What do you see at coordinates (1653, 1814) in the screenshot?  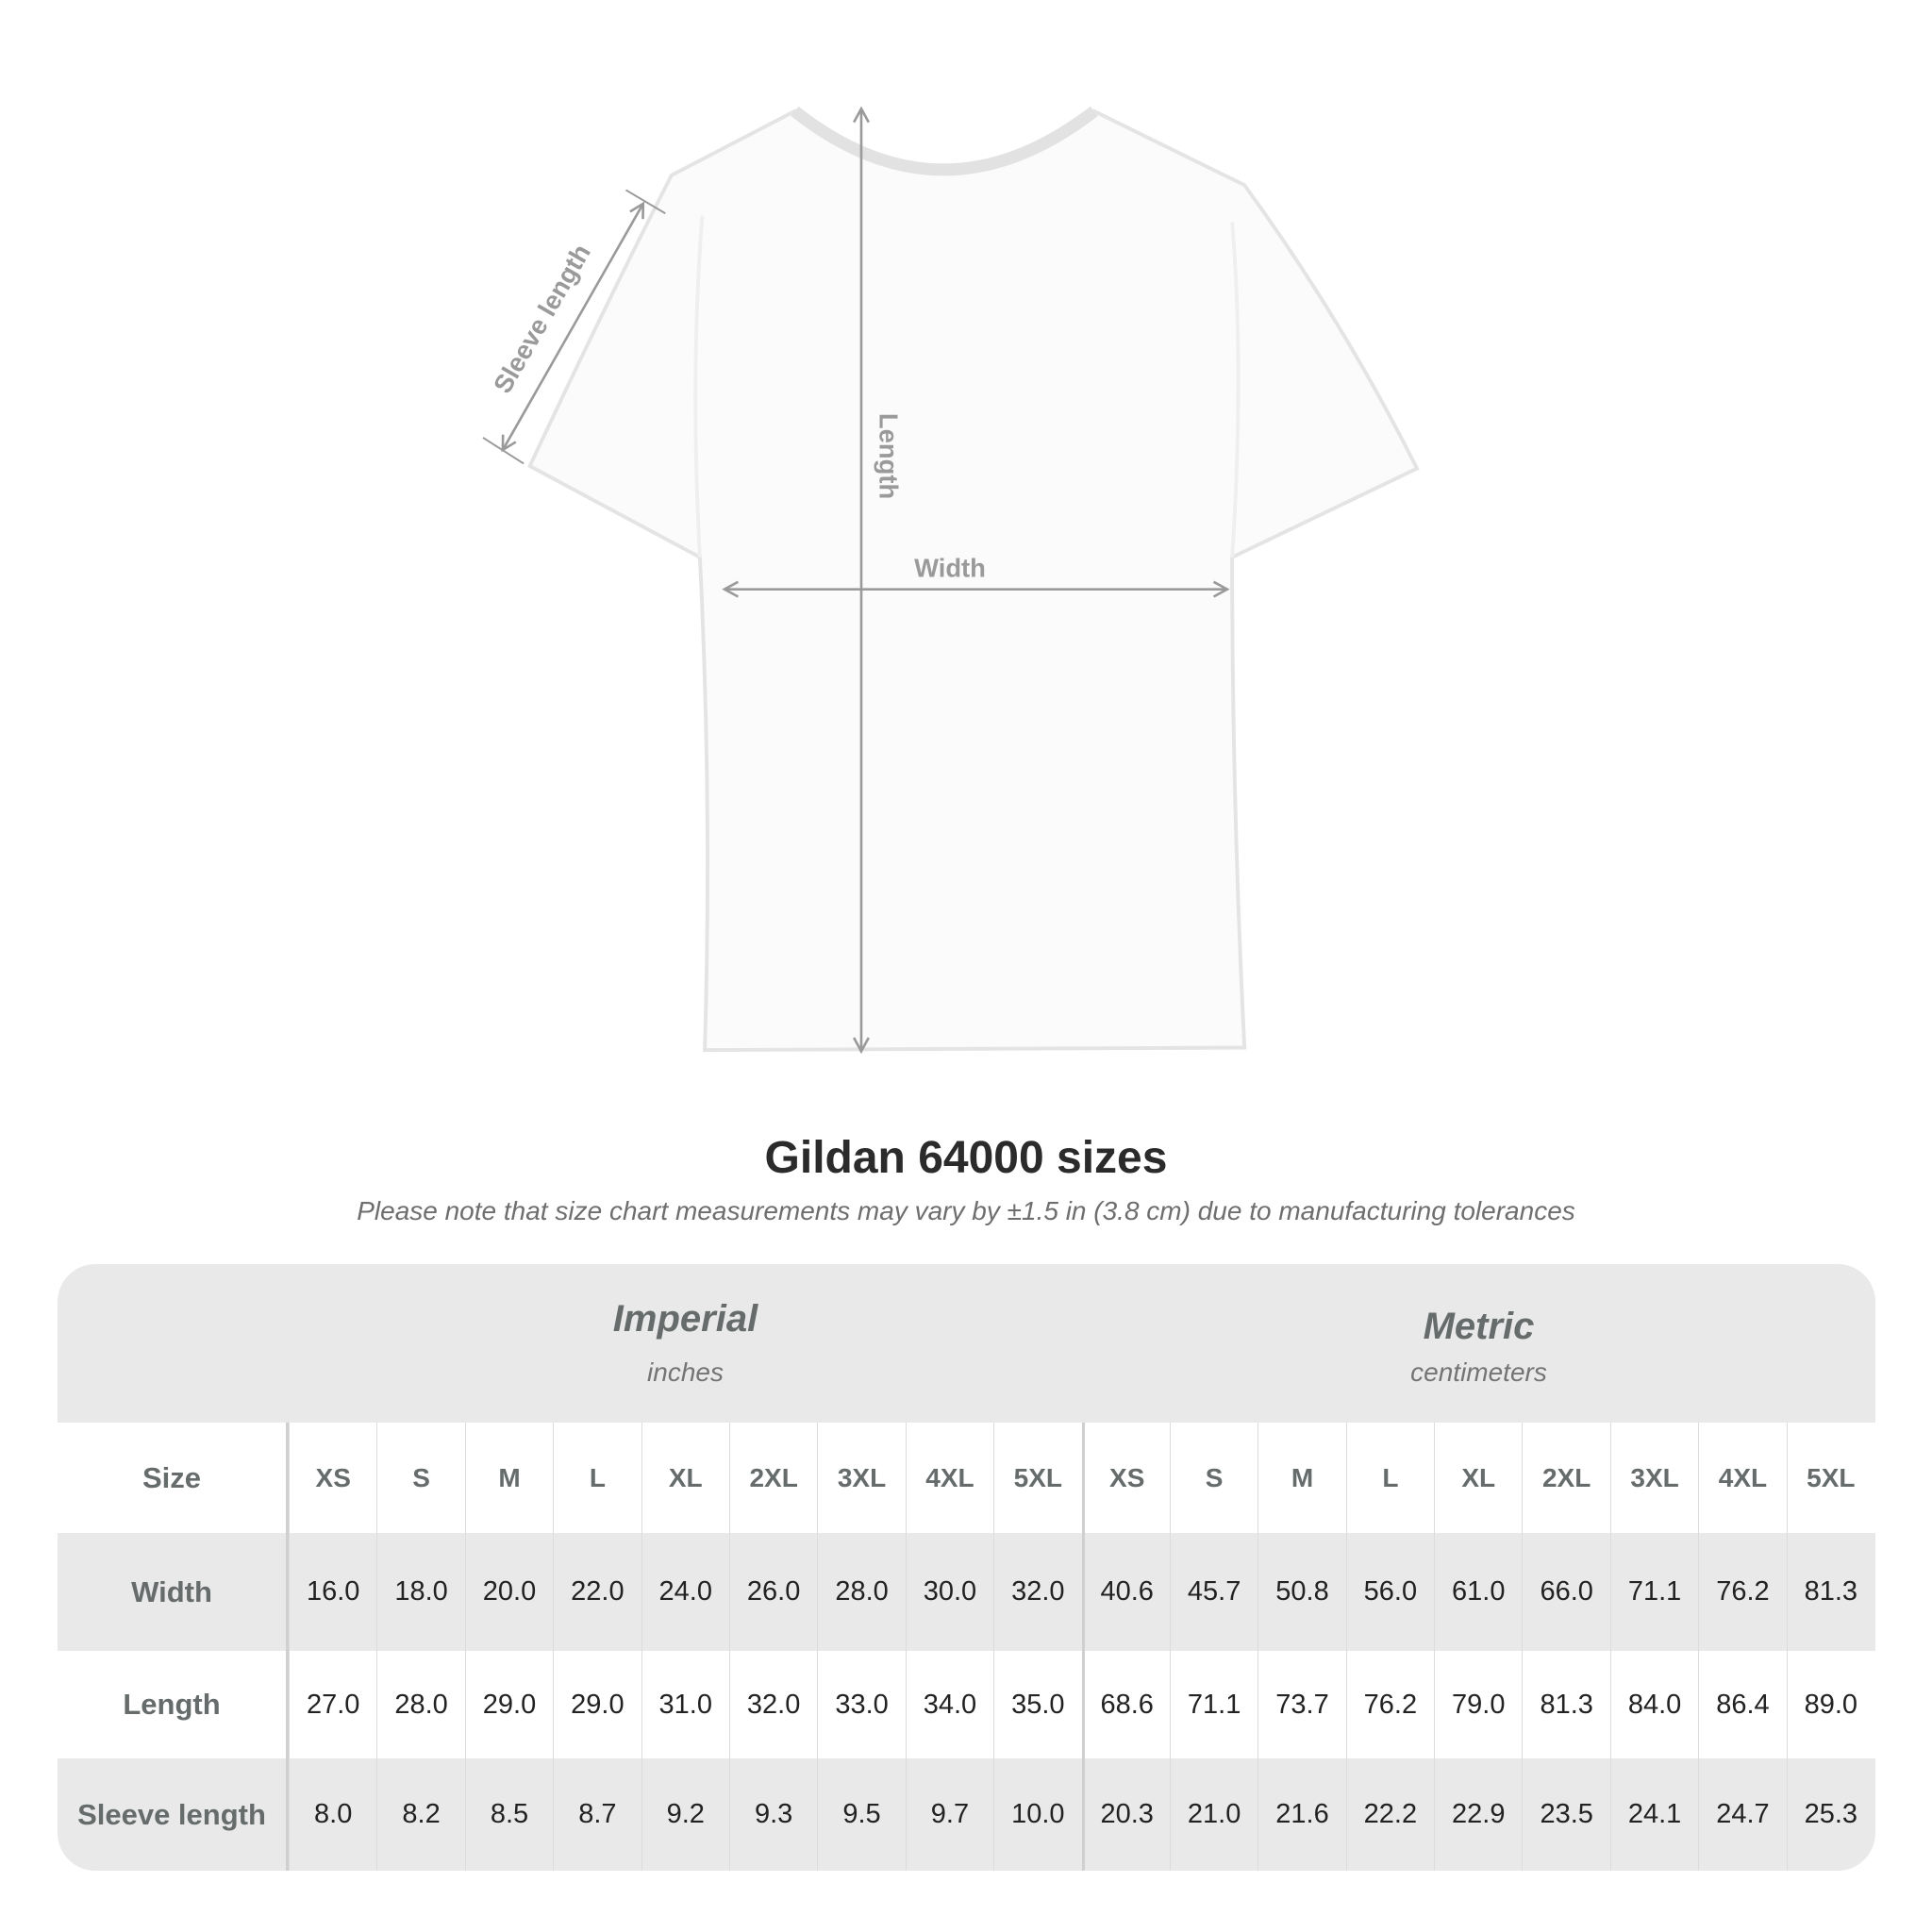 I see `value-cell-metric: 24.1` at bounding box center [1653, 1814].